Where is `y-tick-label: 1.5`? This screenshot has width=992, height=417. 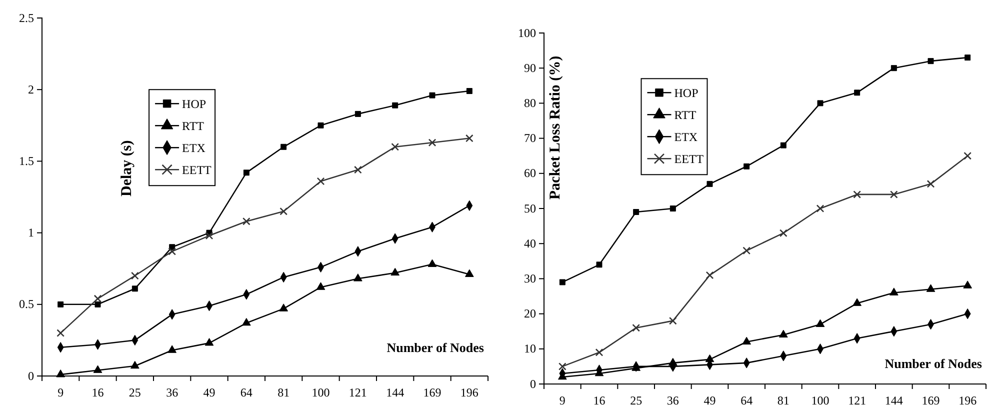
y-tick-label: 1.5 is located at coordinates (26, 161).